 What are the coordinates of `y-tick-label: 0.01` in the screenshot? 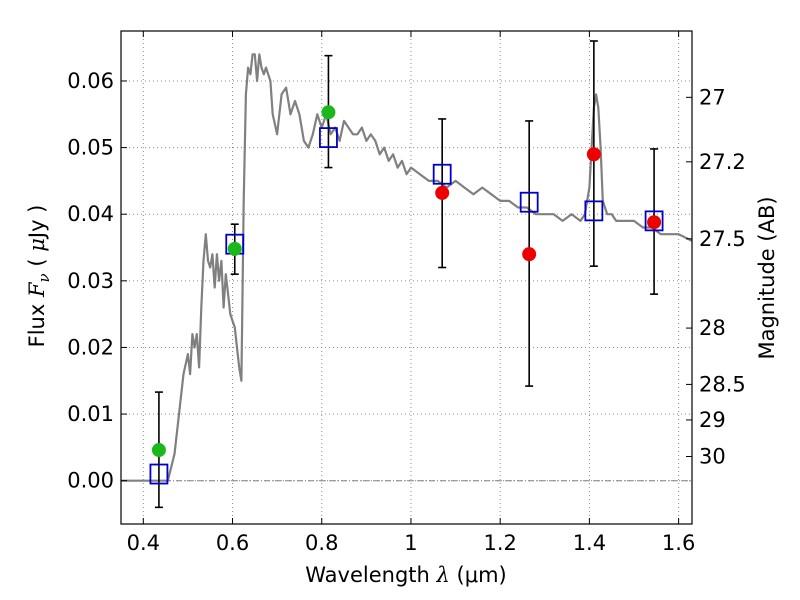 It's located at (90, 414).